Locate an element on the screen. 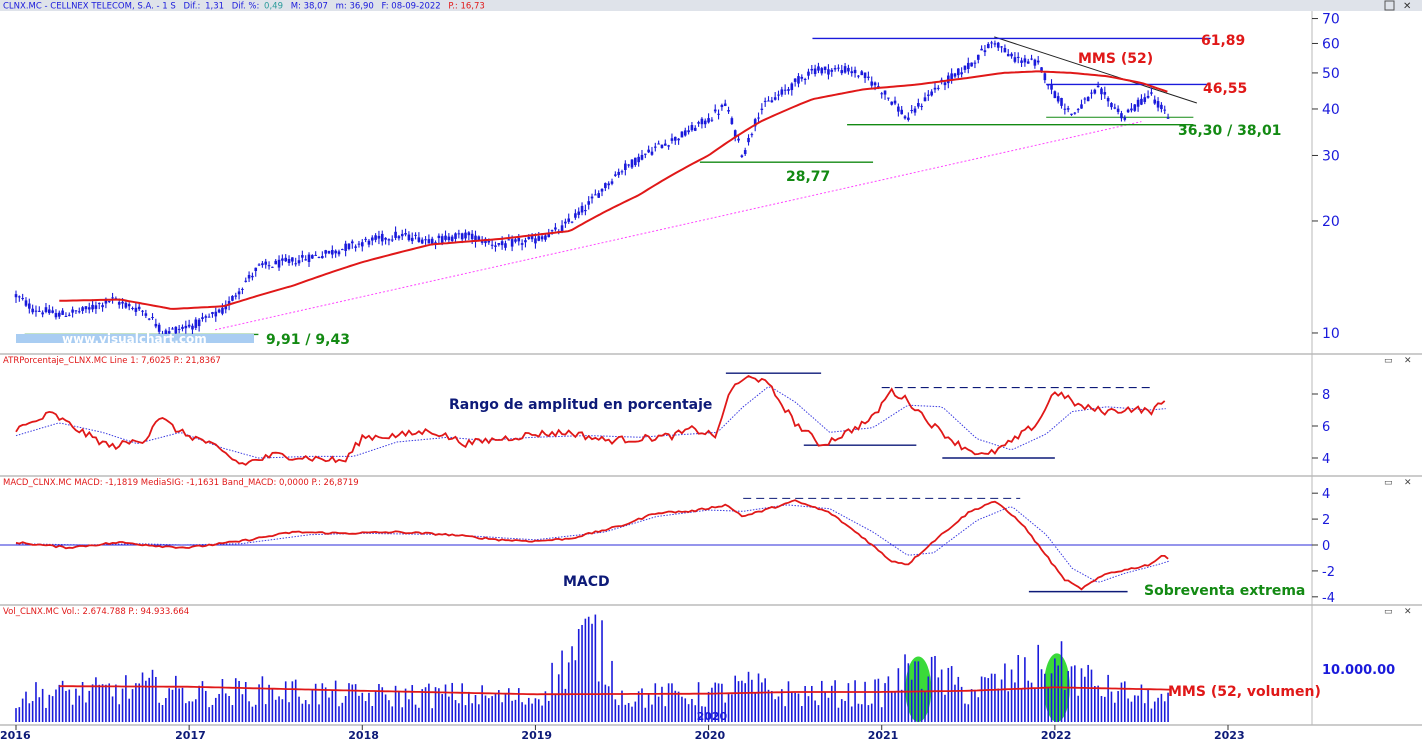  atr-minimize-button: ▭ is located at coordinates (1388, 361).